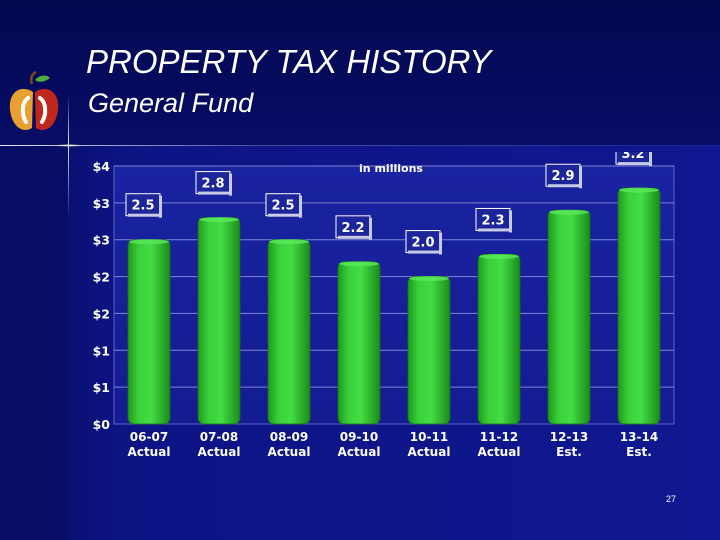 The image size is (720, 540). I want to click on left-band, so click(34, 342).